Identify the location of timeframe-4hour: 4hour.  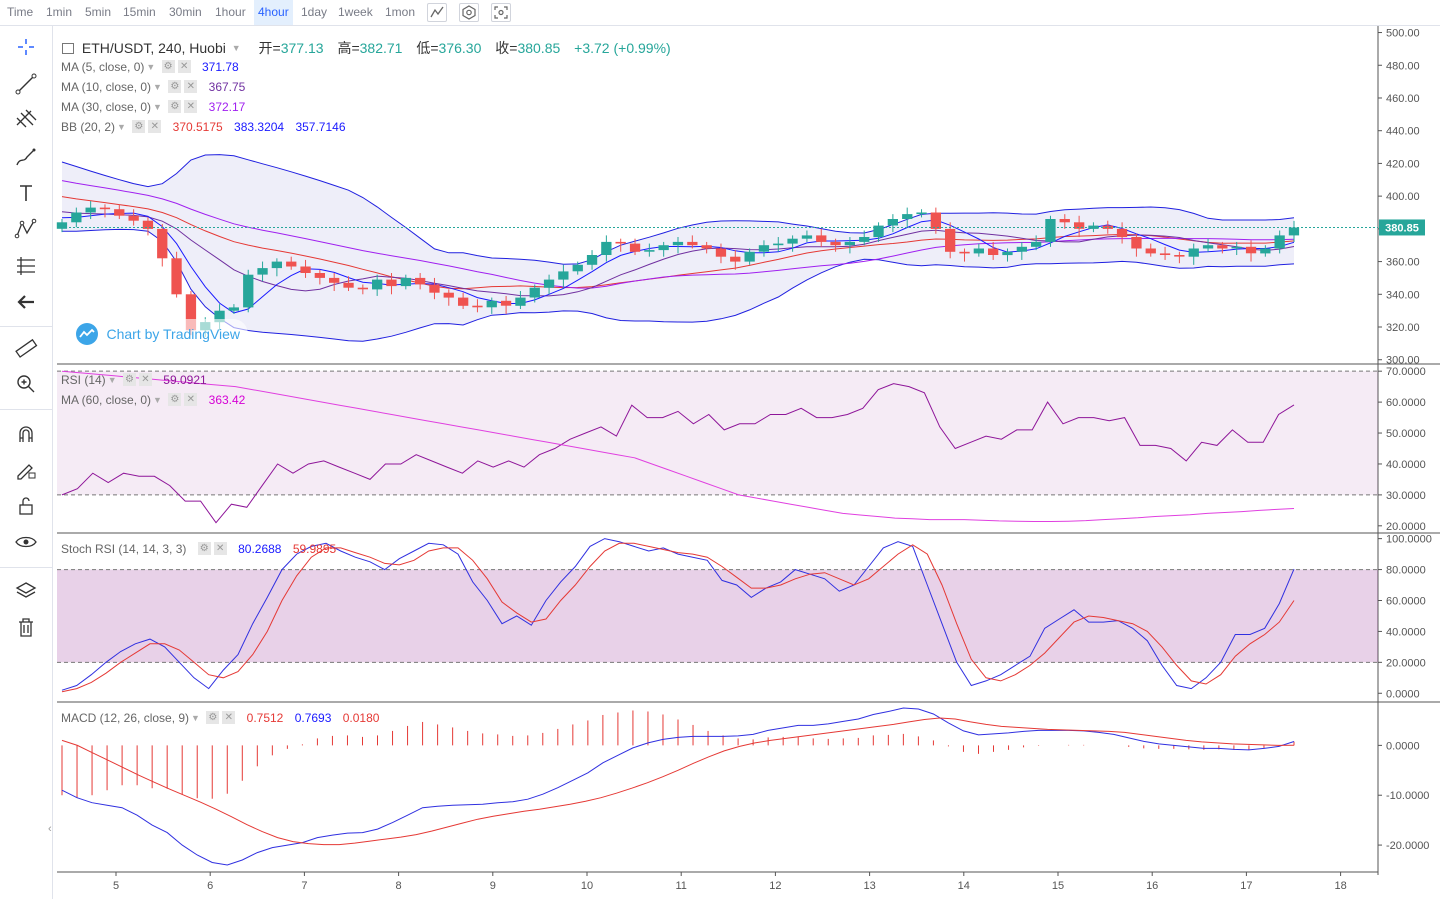
(273, 12).